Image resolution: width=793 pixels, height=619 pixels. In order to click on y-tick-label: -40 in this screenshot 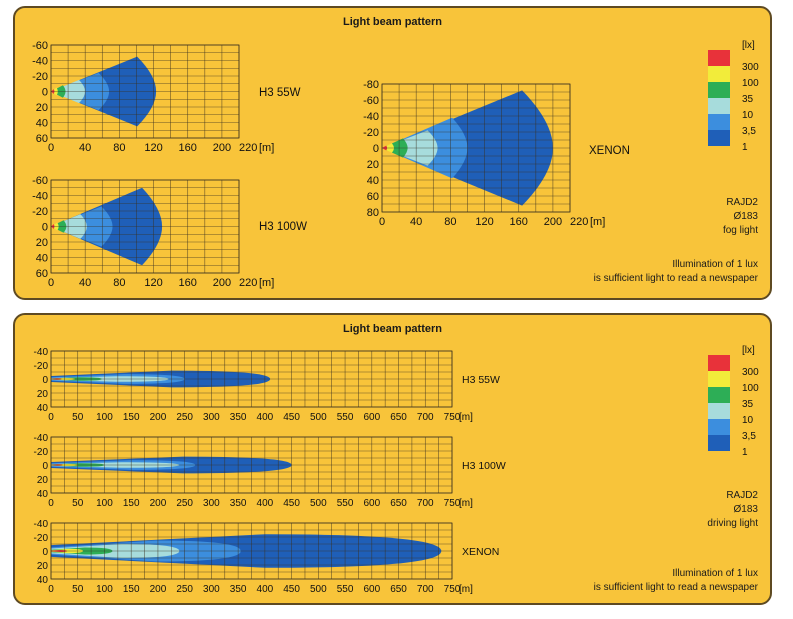, I will do `click(41, 438)`.